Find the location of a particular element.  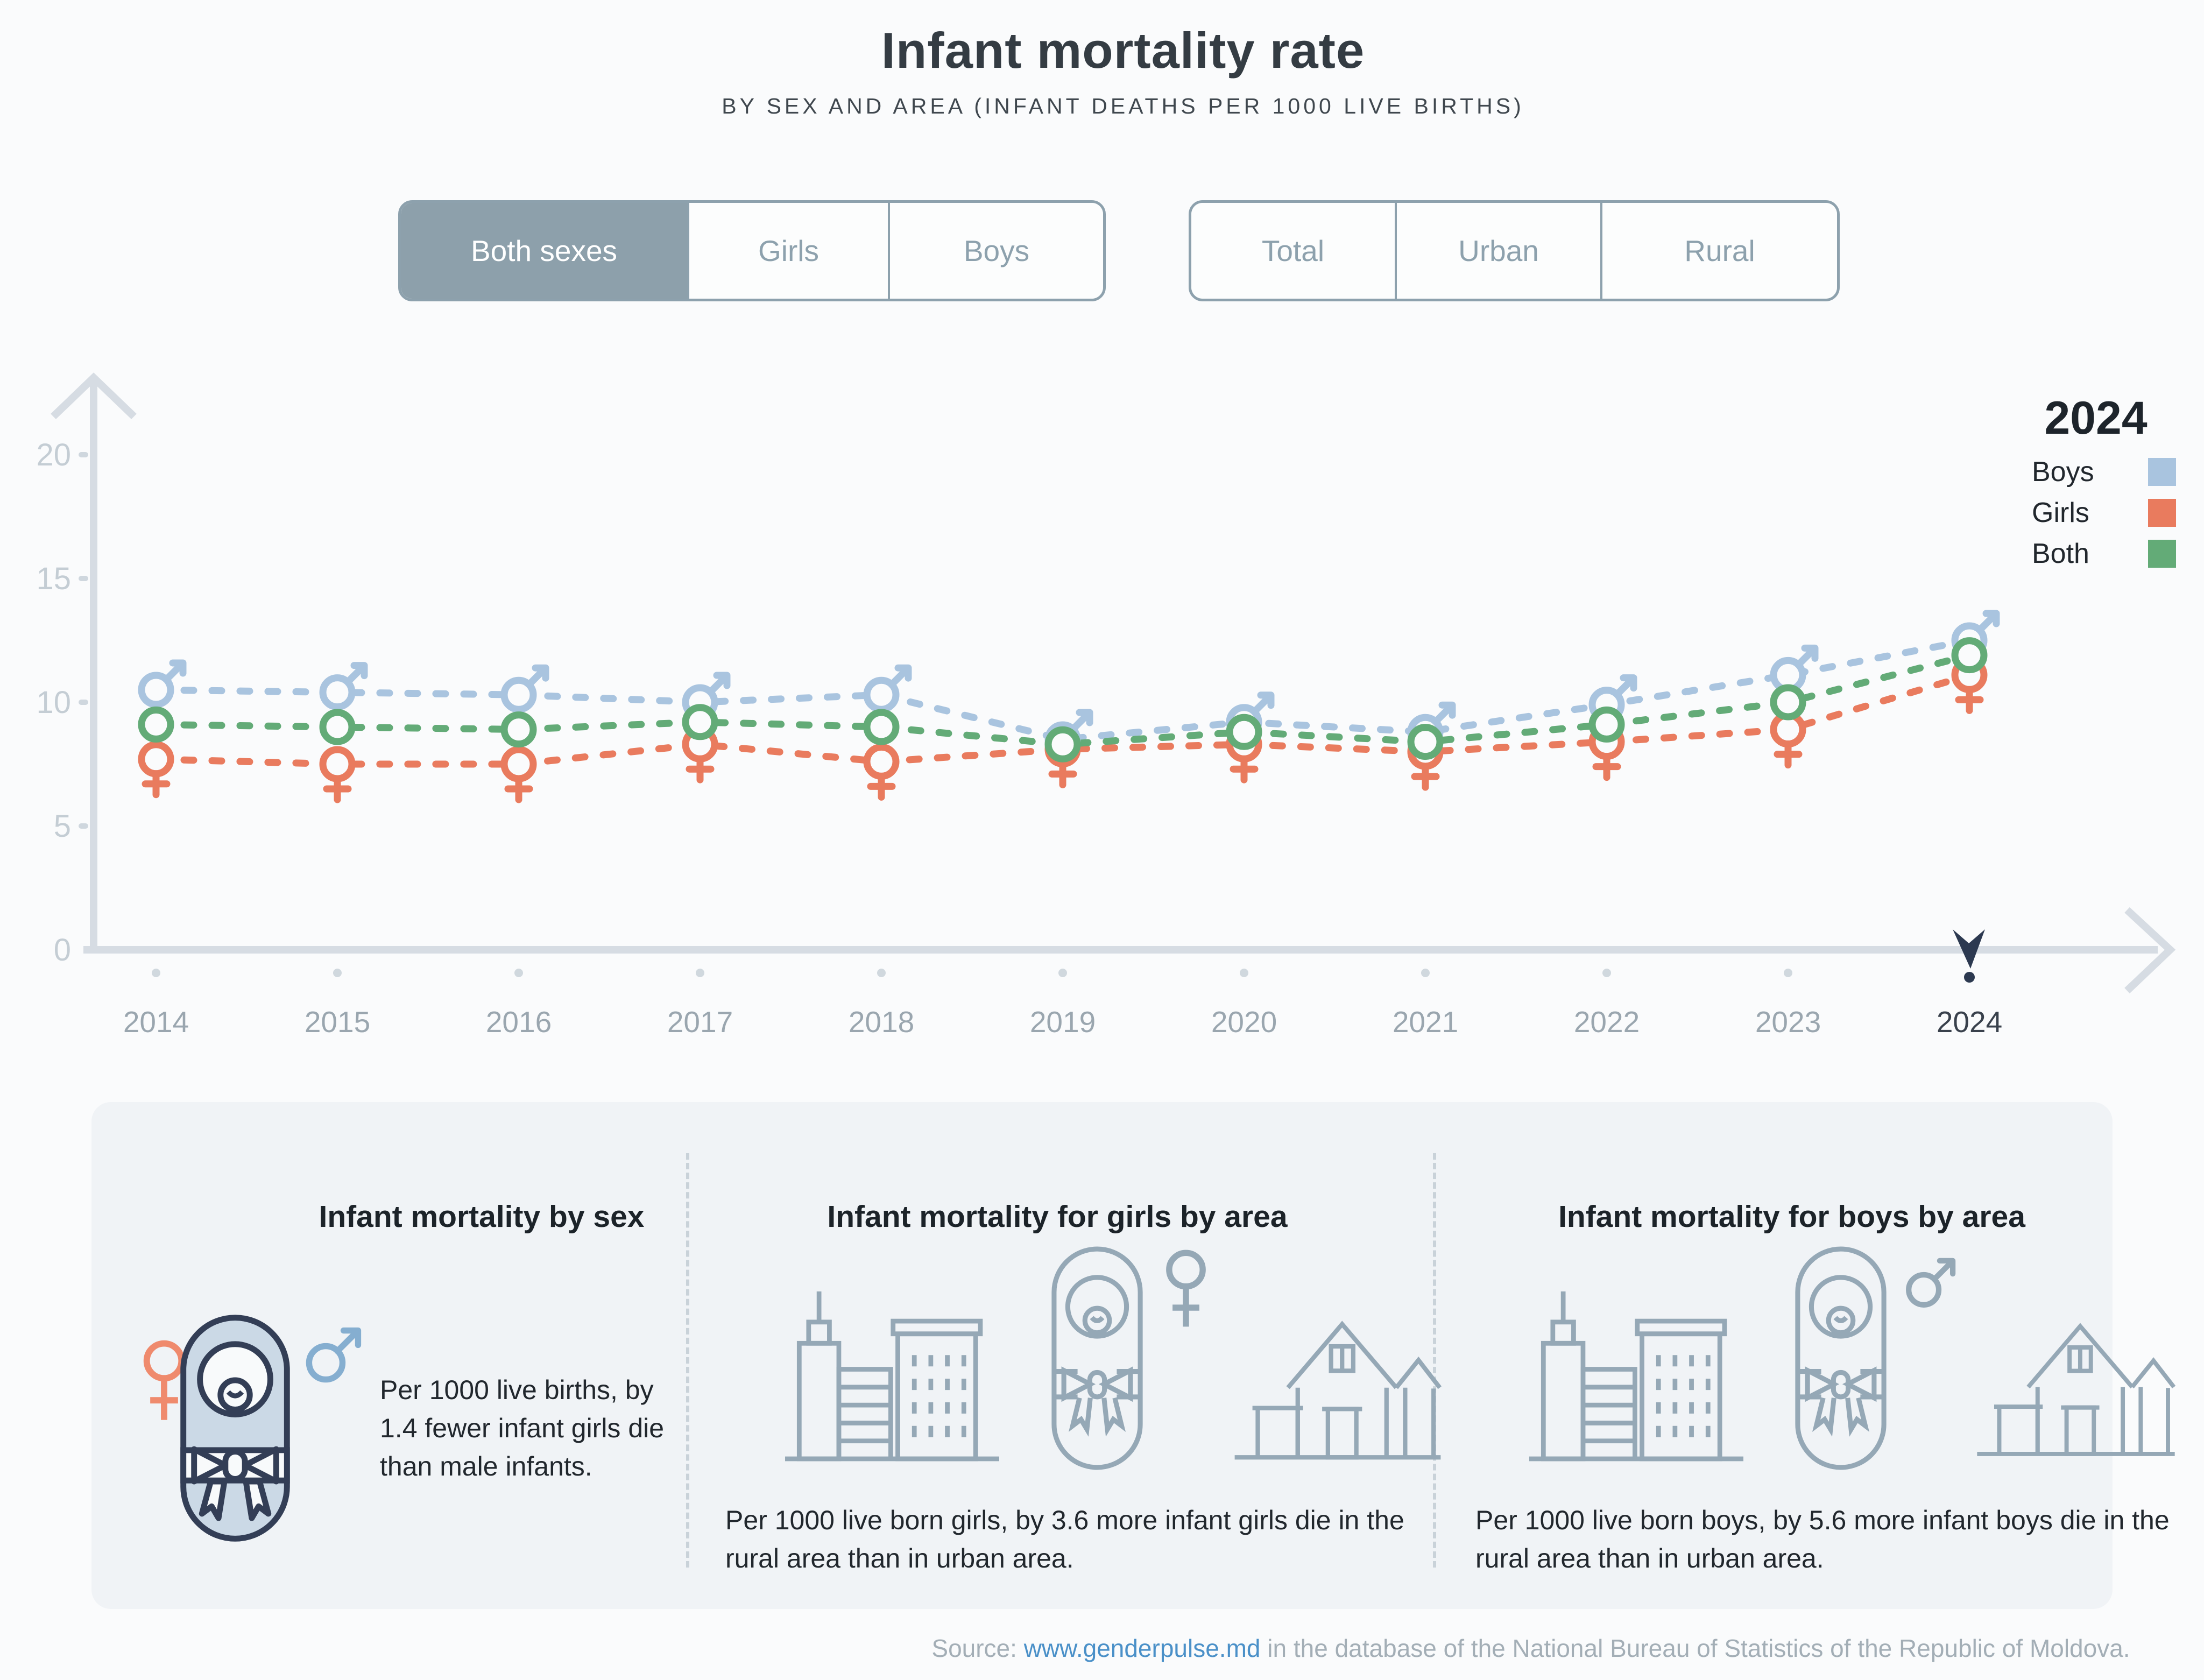

sex-option-boys: Boys is located at coordinates (996, 251).